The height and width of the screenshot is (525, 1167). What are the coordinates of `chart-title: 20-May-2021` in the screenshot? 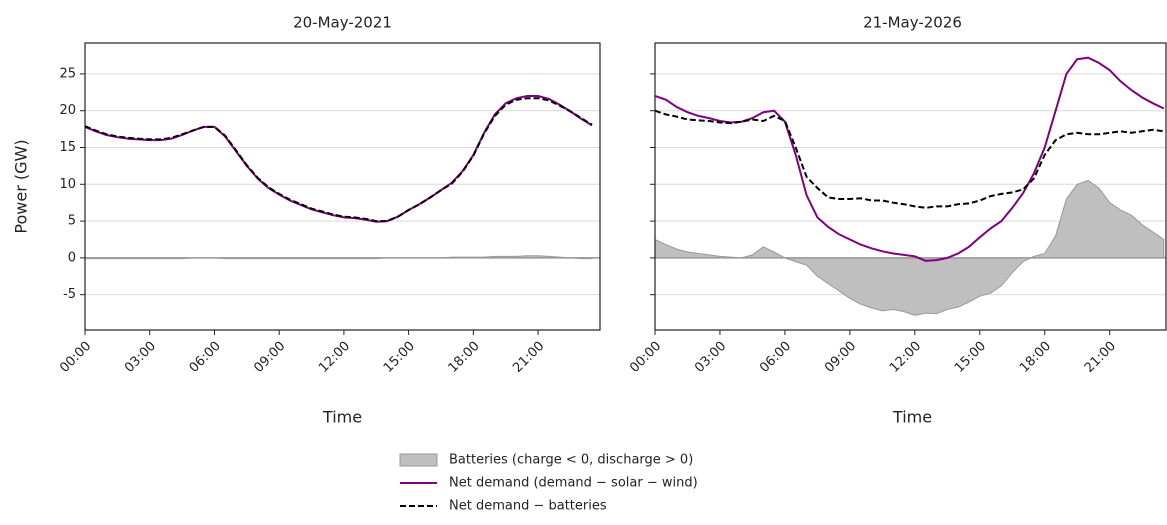 It's located at (342, 23).